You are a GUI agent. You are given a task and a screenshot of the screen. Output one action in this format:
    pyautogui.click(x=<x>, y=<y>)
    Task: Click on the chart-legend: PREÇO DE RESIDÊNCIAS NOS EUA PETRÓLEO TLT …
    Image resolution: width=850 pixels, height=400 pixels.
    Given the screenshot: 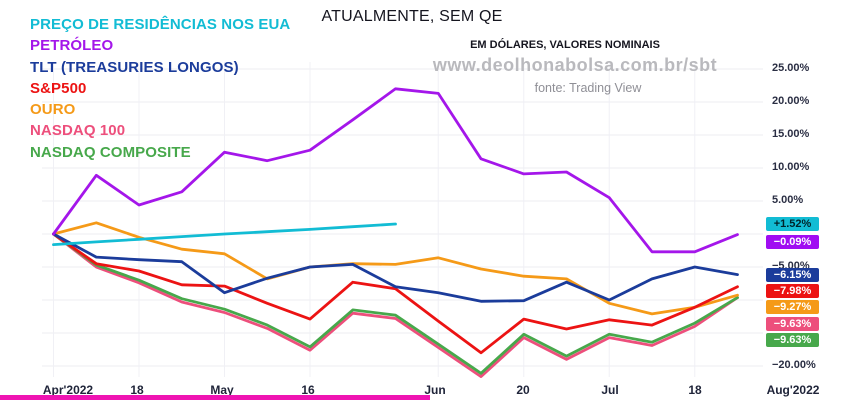 What is the action you would take?
    pyautogui.click(x=160, y=88)
    